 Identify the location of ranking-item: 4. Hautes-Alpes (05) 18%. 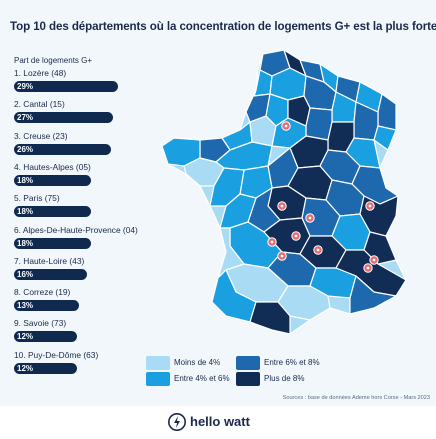
(53, 173).